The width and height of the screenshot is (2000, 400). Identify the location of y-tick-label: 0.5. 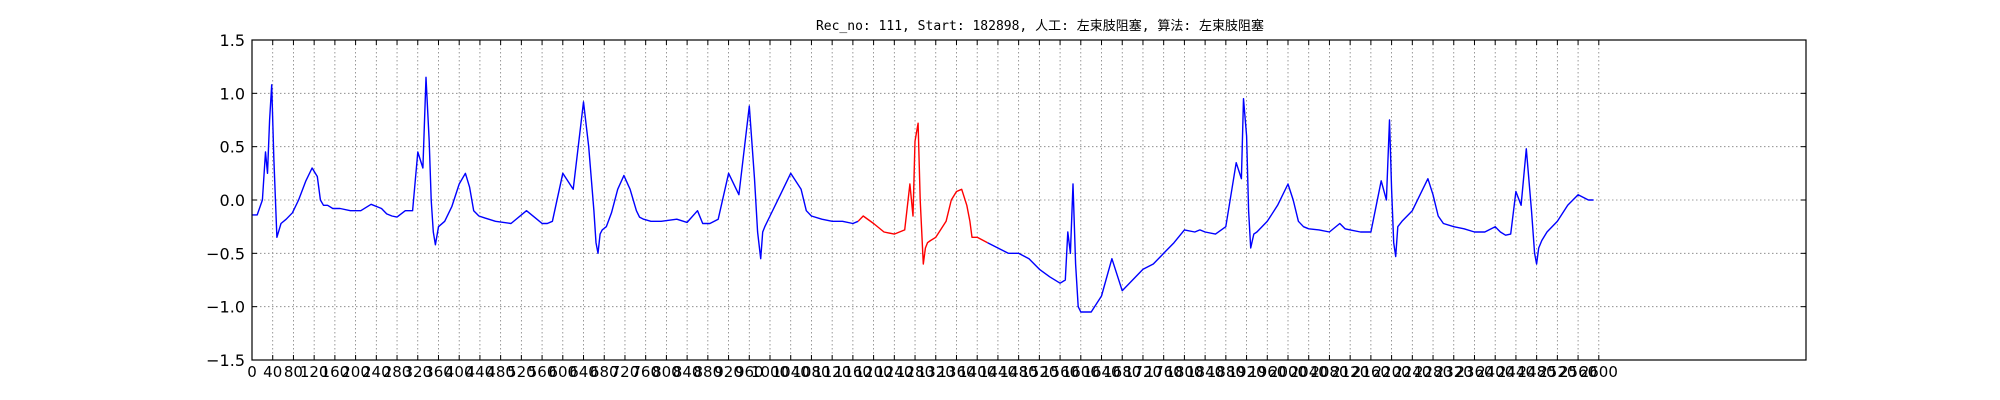
(232, 147).